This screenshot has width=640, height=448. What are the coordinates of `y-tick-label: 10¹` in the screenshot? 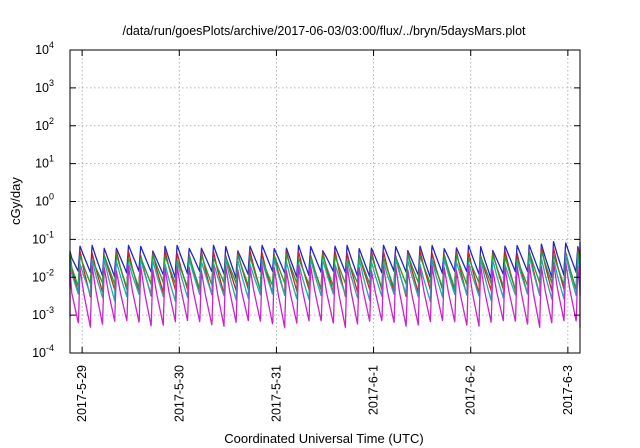 It's located at (44, 162).